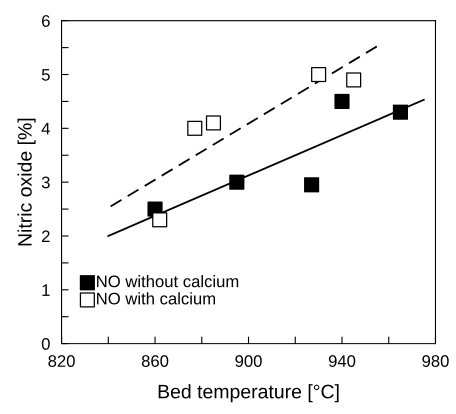 Image resolution: width=456 pixels, height=414 pixels. What do you see at coordinates (167, 281) in the screenshot?
I see `legend-label: NO without calcium` at bounding box center [167, 281].